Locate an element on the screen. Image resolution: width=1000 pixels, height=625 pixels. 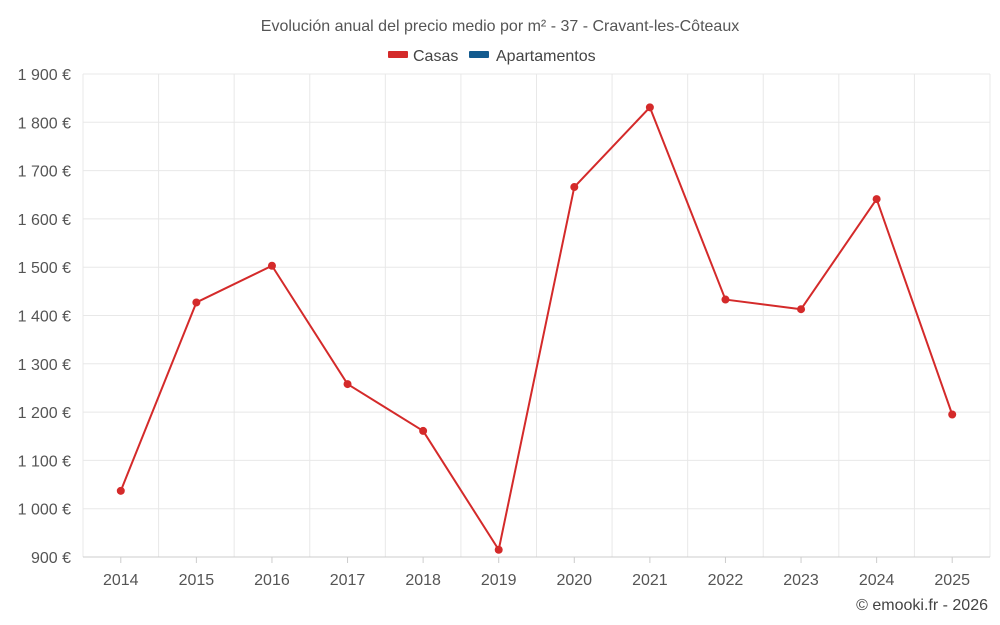
x-tick-label: 2015 is located at coordinates (197, 580).